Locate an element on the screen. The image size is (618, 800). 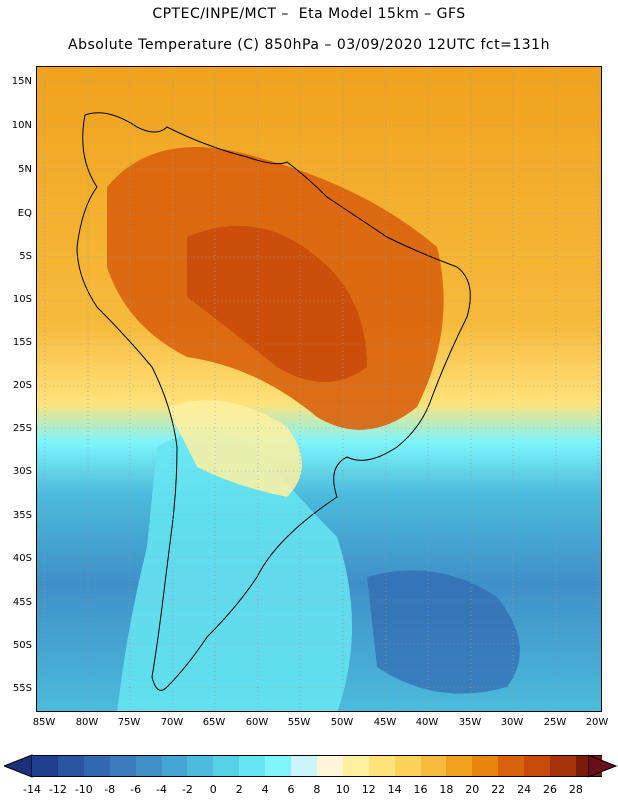
lat-label: 10N is located at coordinates (21, 125).